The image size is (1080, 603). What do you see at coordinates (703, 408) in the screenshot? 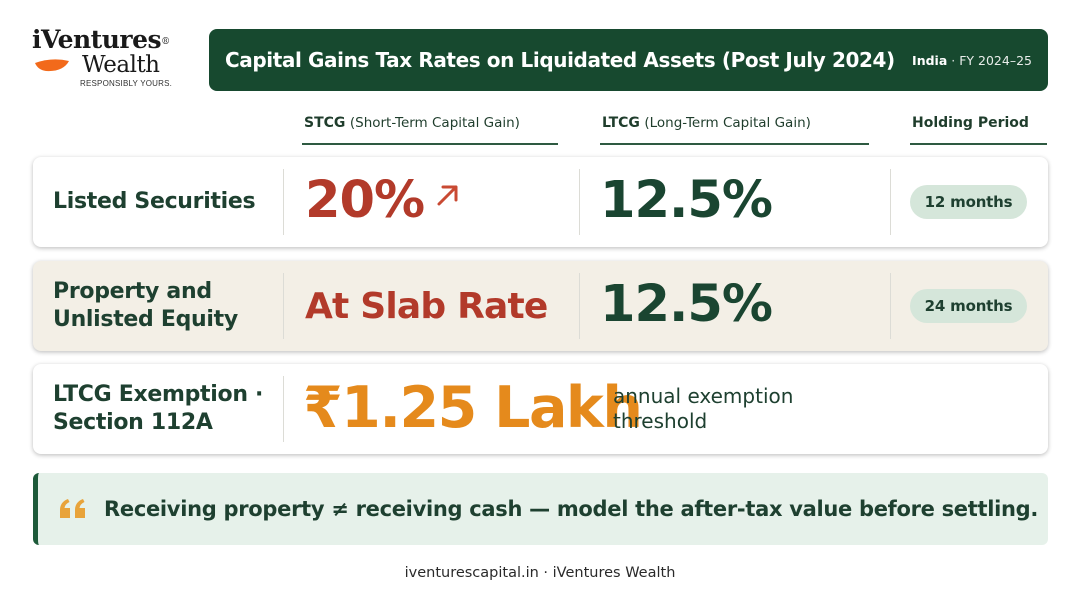
I see `exemption-note: annual exemption threshold` at bounding box center [703, 408].